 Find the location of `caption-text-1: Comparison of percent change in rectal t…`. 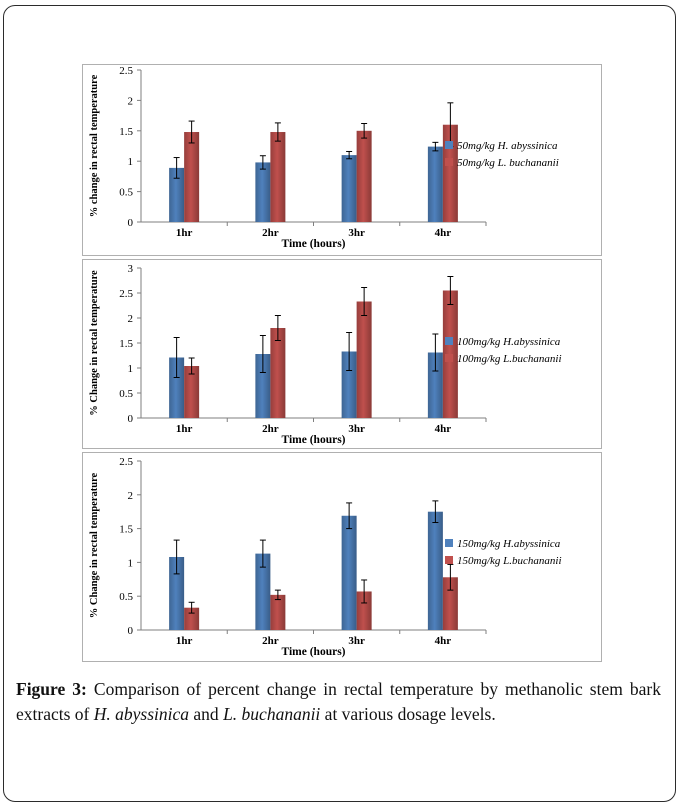

caption-text-1: Comparison of percent change in rectal t… is located at coordinates (338, 701).